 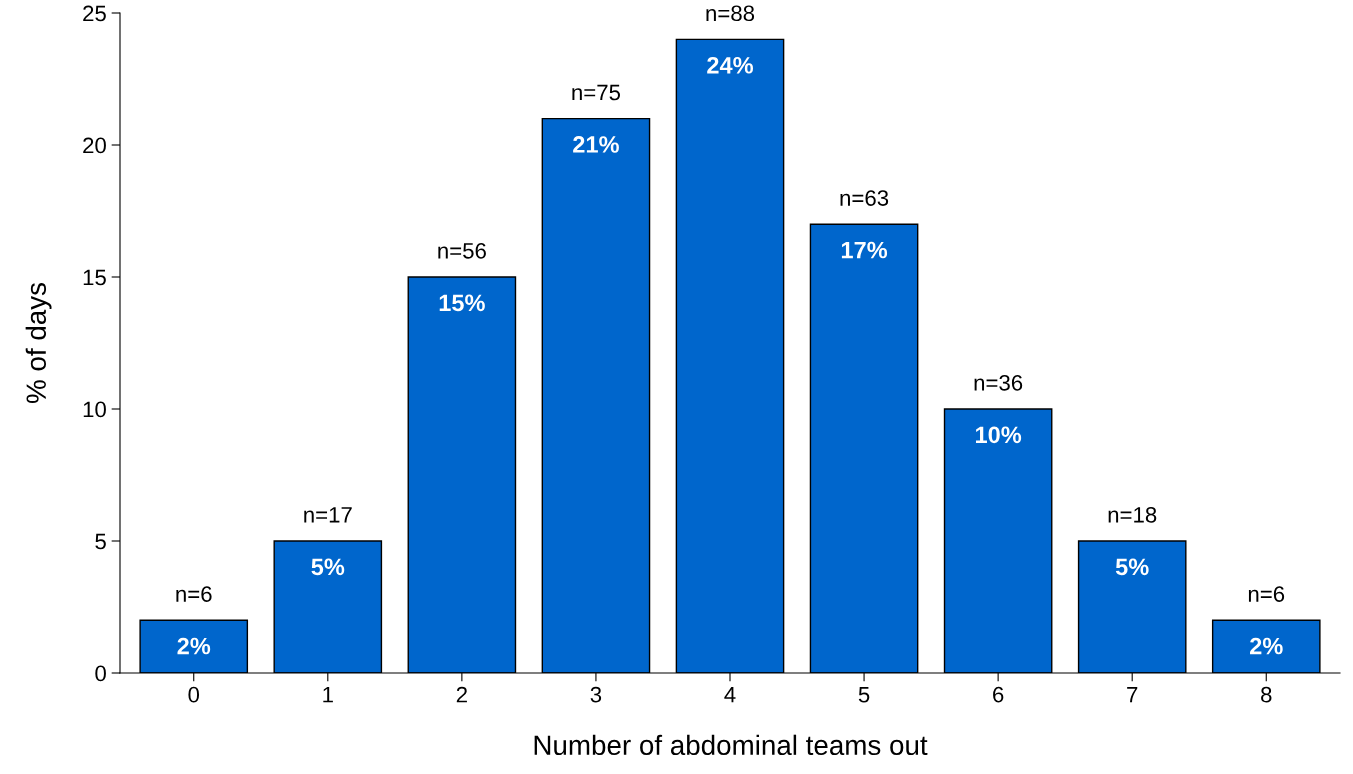 What do you see at coordinates (194, 694) in the screenshot?
I see `x-tick-label: 0` at bounding box center [194, 694].